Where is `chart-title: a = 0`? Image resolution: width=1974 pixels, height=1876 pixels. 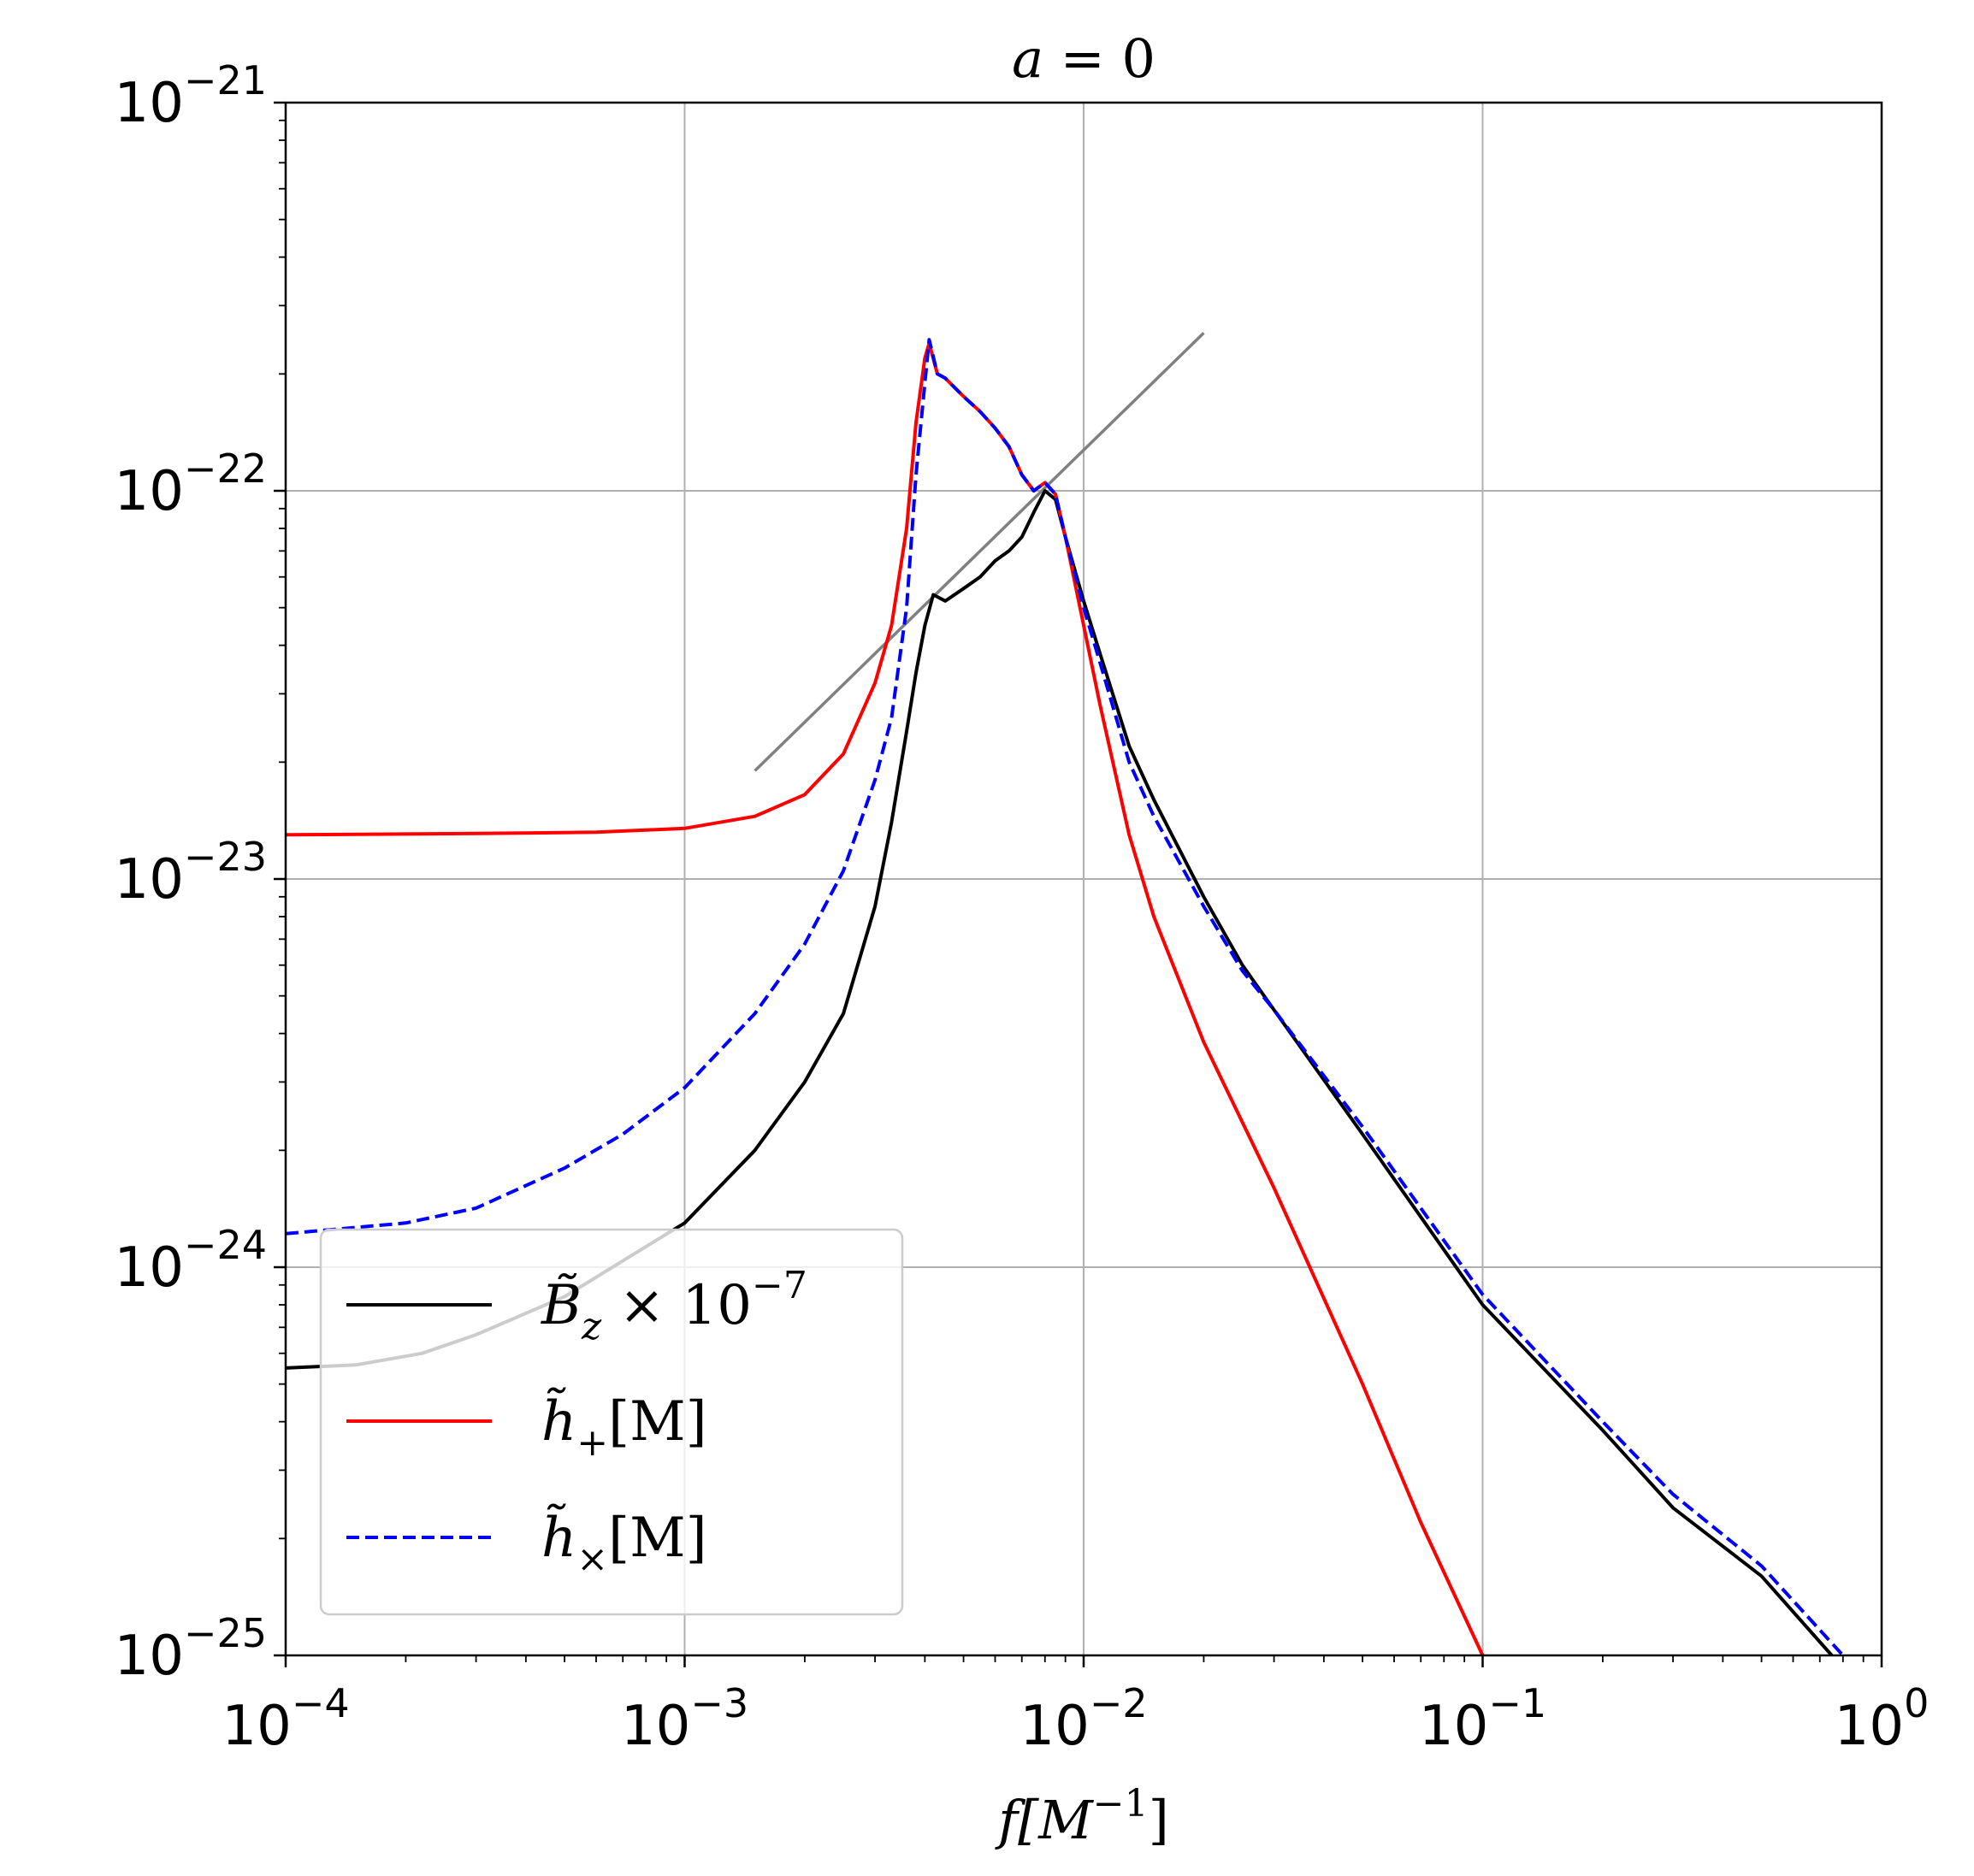 chart-title: a = 0 is located at coordinates (1083, 58).